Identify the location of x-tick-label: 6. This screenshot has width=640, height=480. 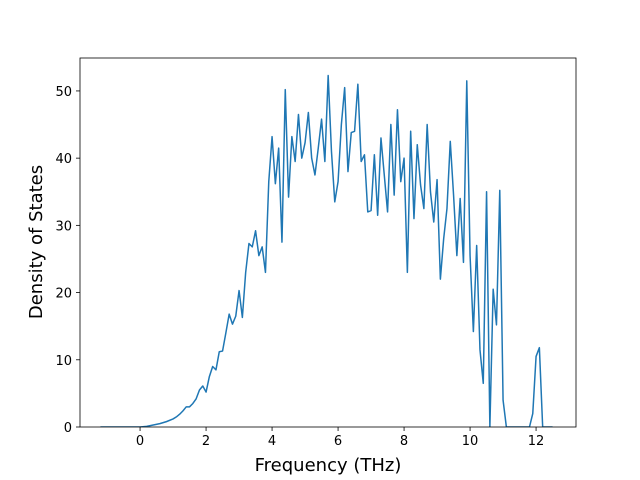
(338, 441).